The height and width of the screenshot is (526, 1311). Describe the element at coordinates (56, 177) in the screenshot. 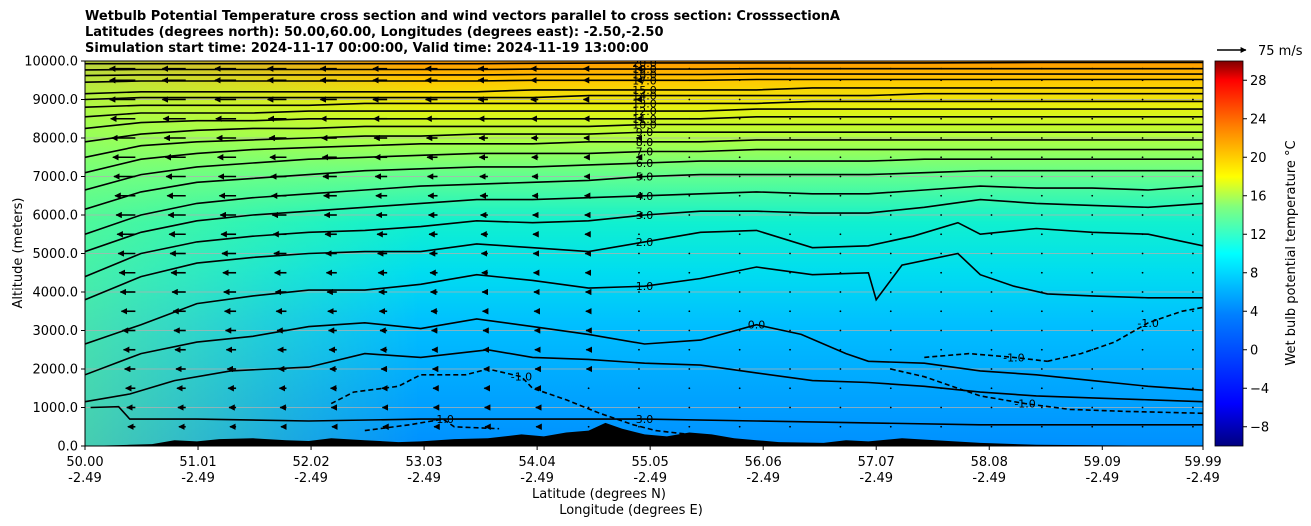

I see `y-tick-label: 7000.0` at that location.